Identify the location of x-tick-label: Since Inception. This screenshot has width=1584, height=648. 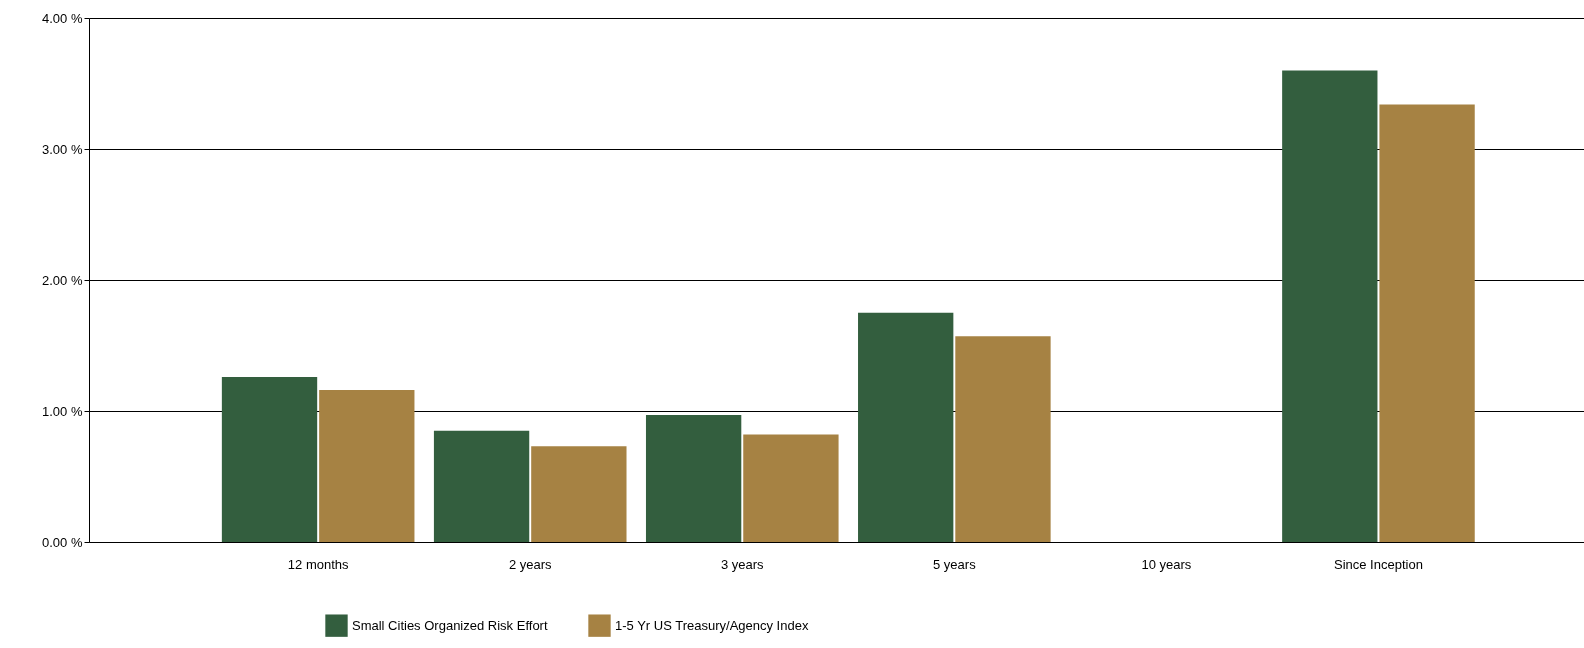
(1378, 564).